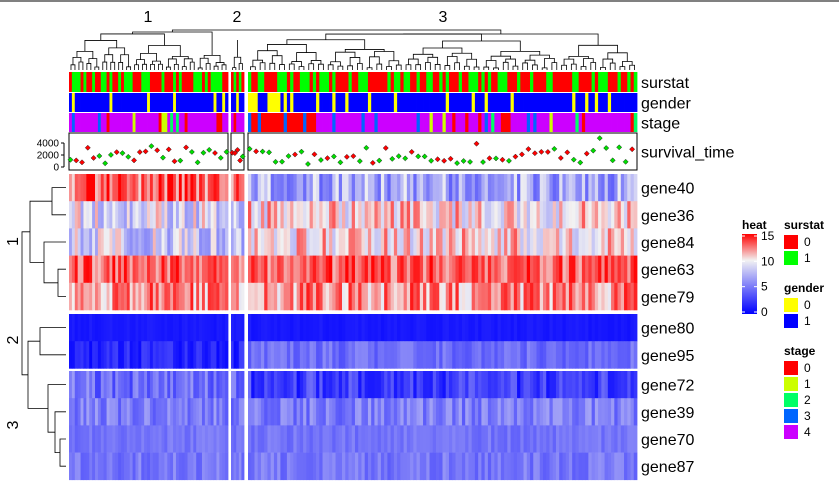 The width and height of the screenshot is (839, 487). I want to click on heat-legend-tick-label: 10, so click(768, 261).